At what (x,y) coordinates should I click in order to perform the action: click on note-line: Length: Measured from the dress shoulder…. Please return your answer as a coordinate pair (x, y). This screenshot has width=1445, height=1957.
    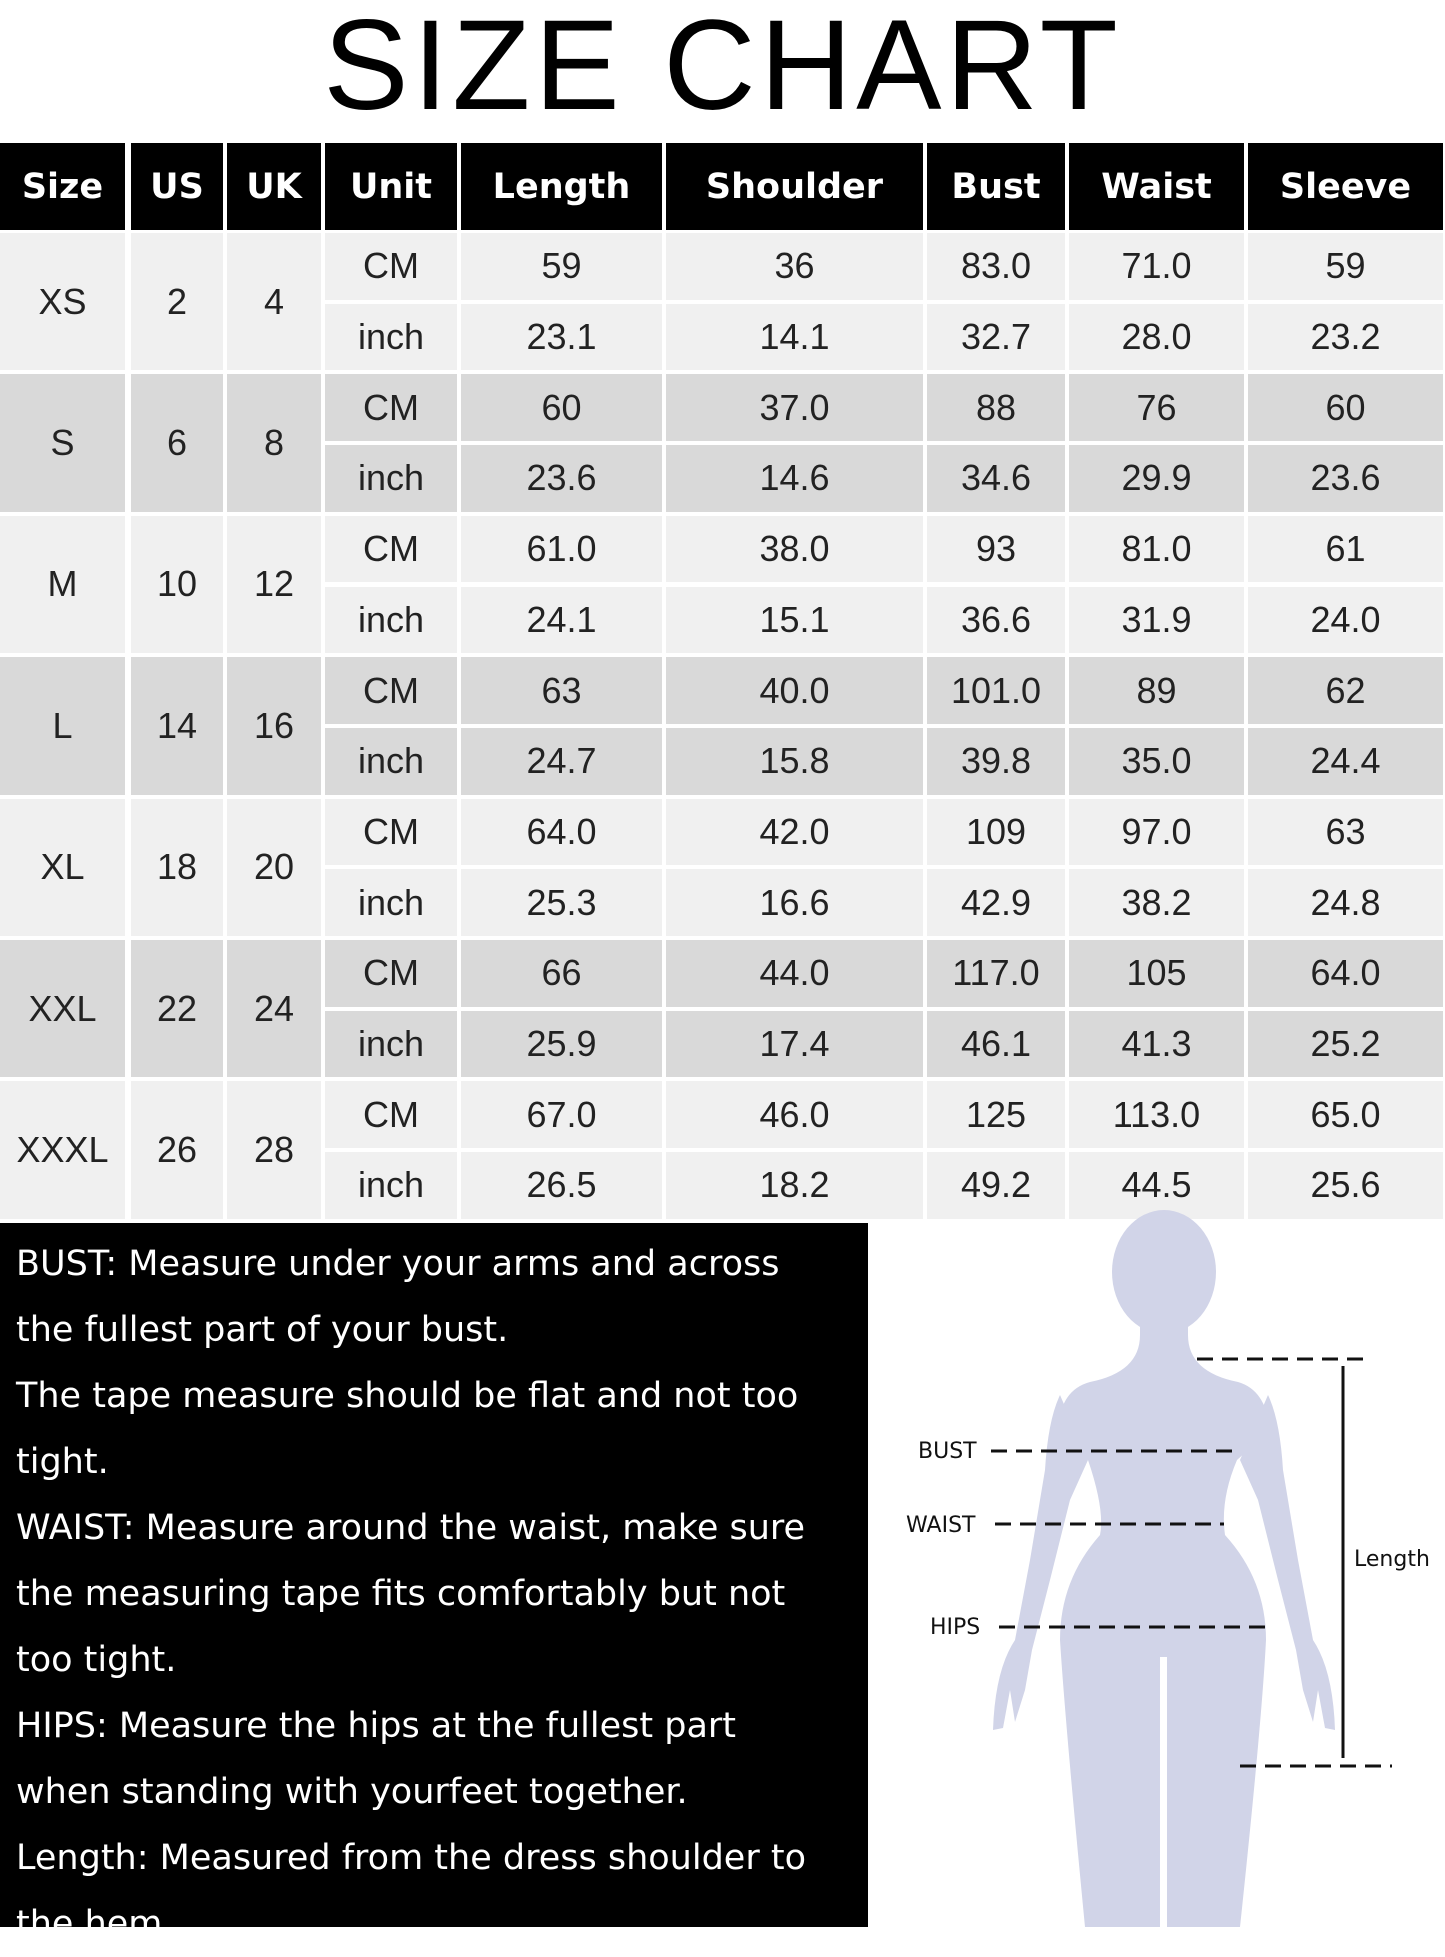
    Looking at the image, I should click on (411, 1858).